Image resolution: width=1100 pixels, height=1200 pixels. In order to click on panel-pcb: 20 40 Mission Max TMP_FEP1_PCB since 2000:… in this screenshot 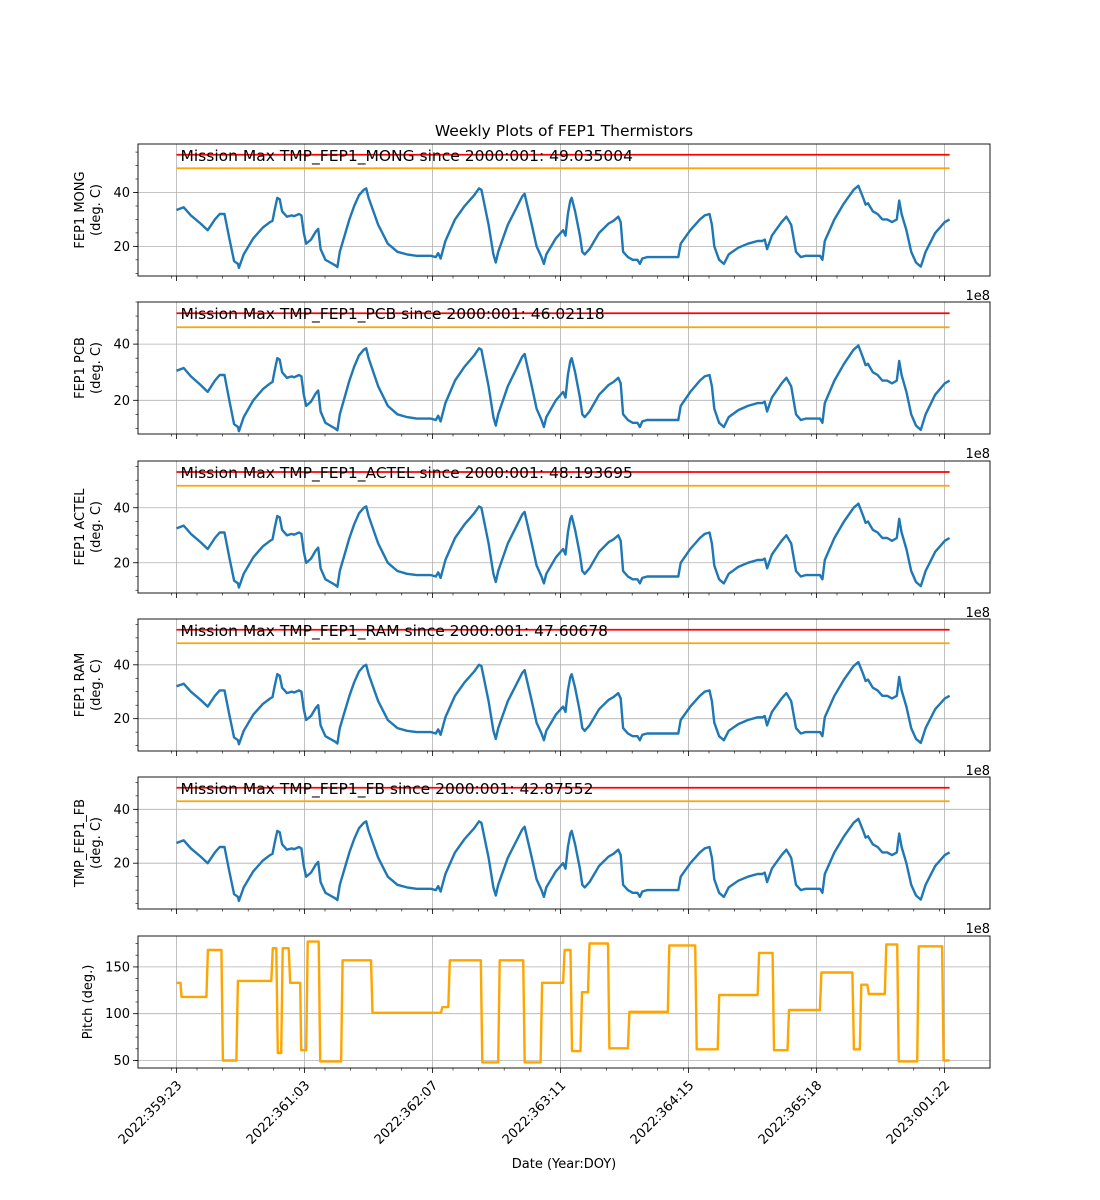, I will do `click(532, 381)`.